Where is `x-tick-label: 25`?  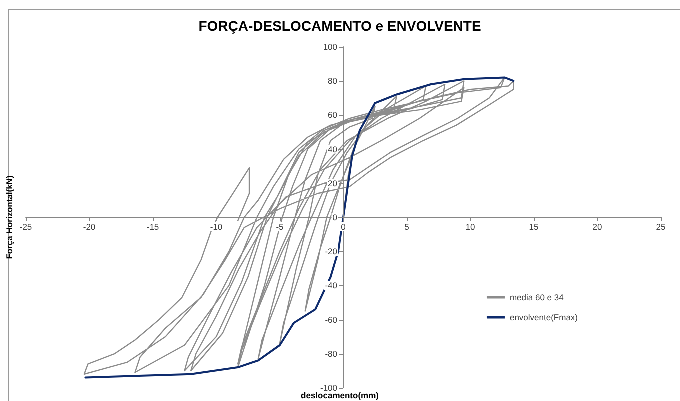
x-tick-label: 25 is located at coordinates (661, 227).